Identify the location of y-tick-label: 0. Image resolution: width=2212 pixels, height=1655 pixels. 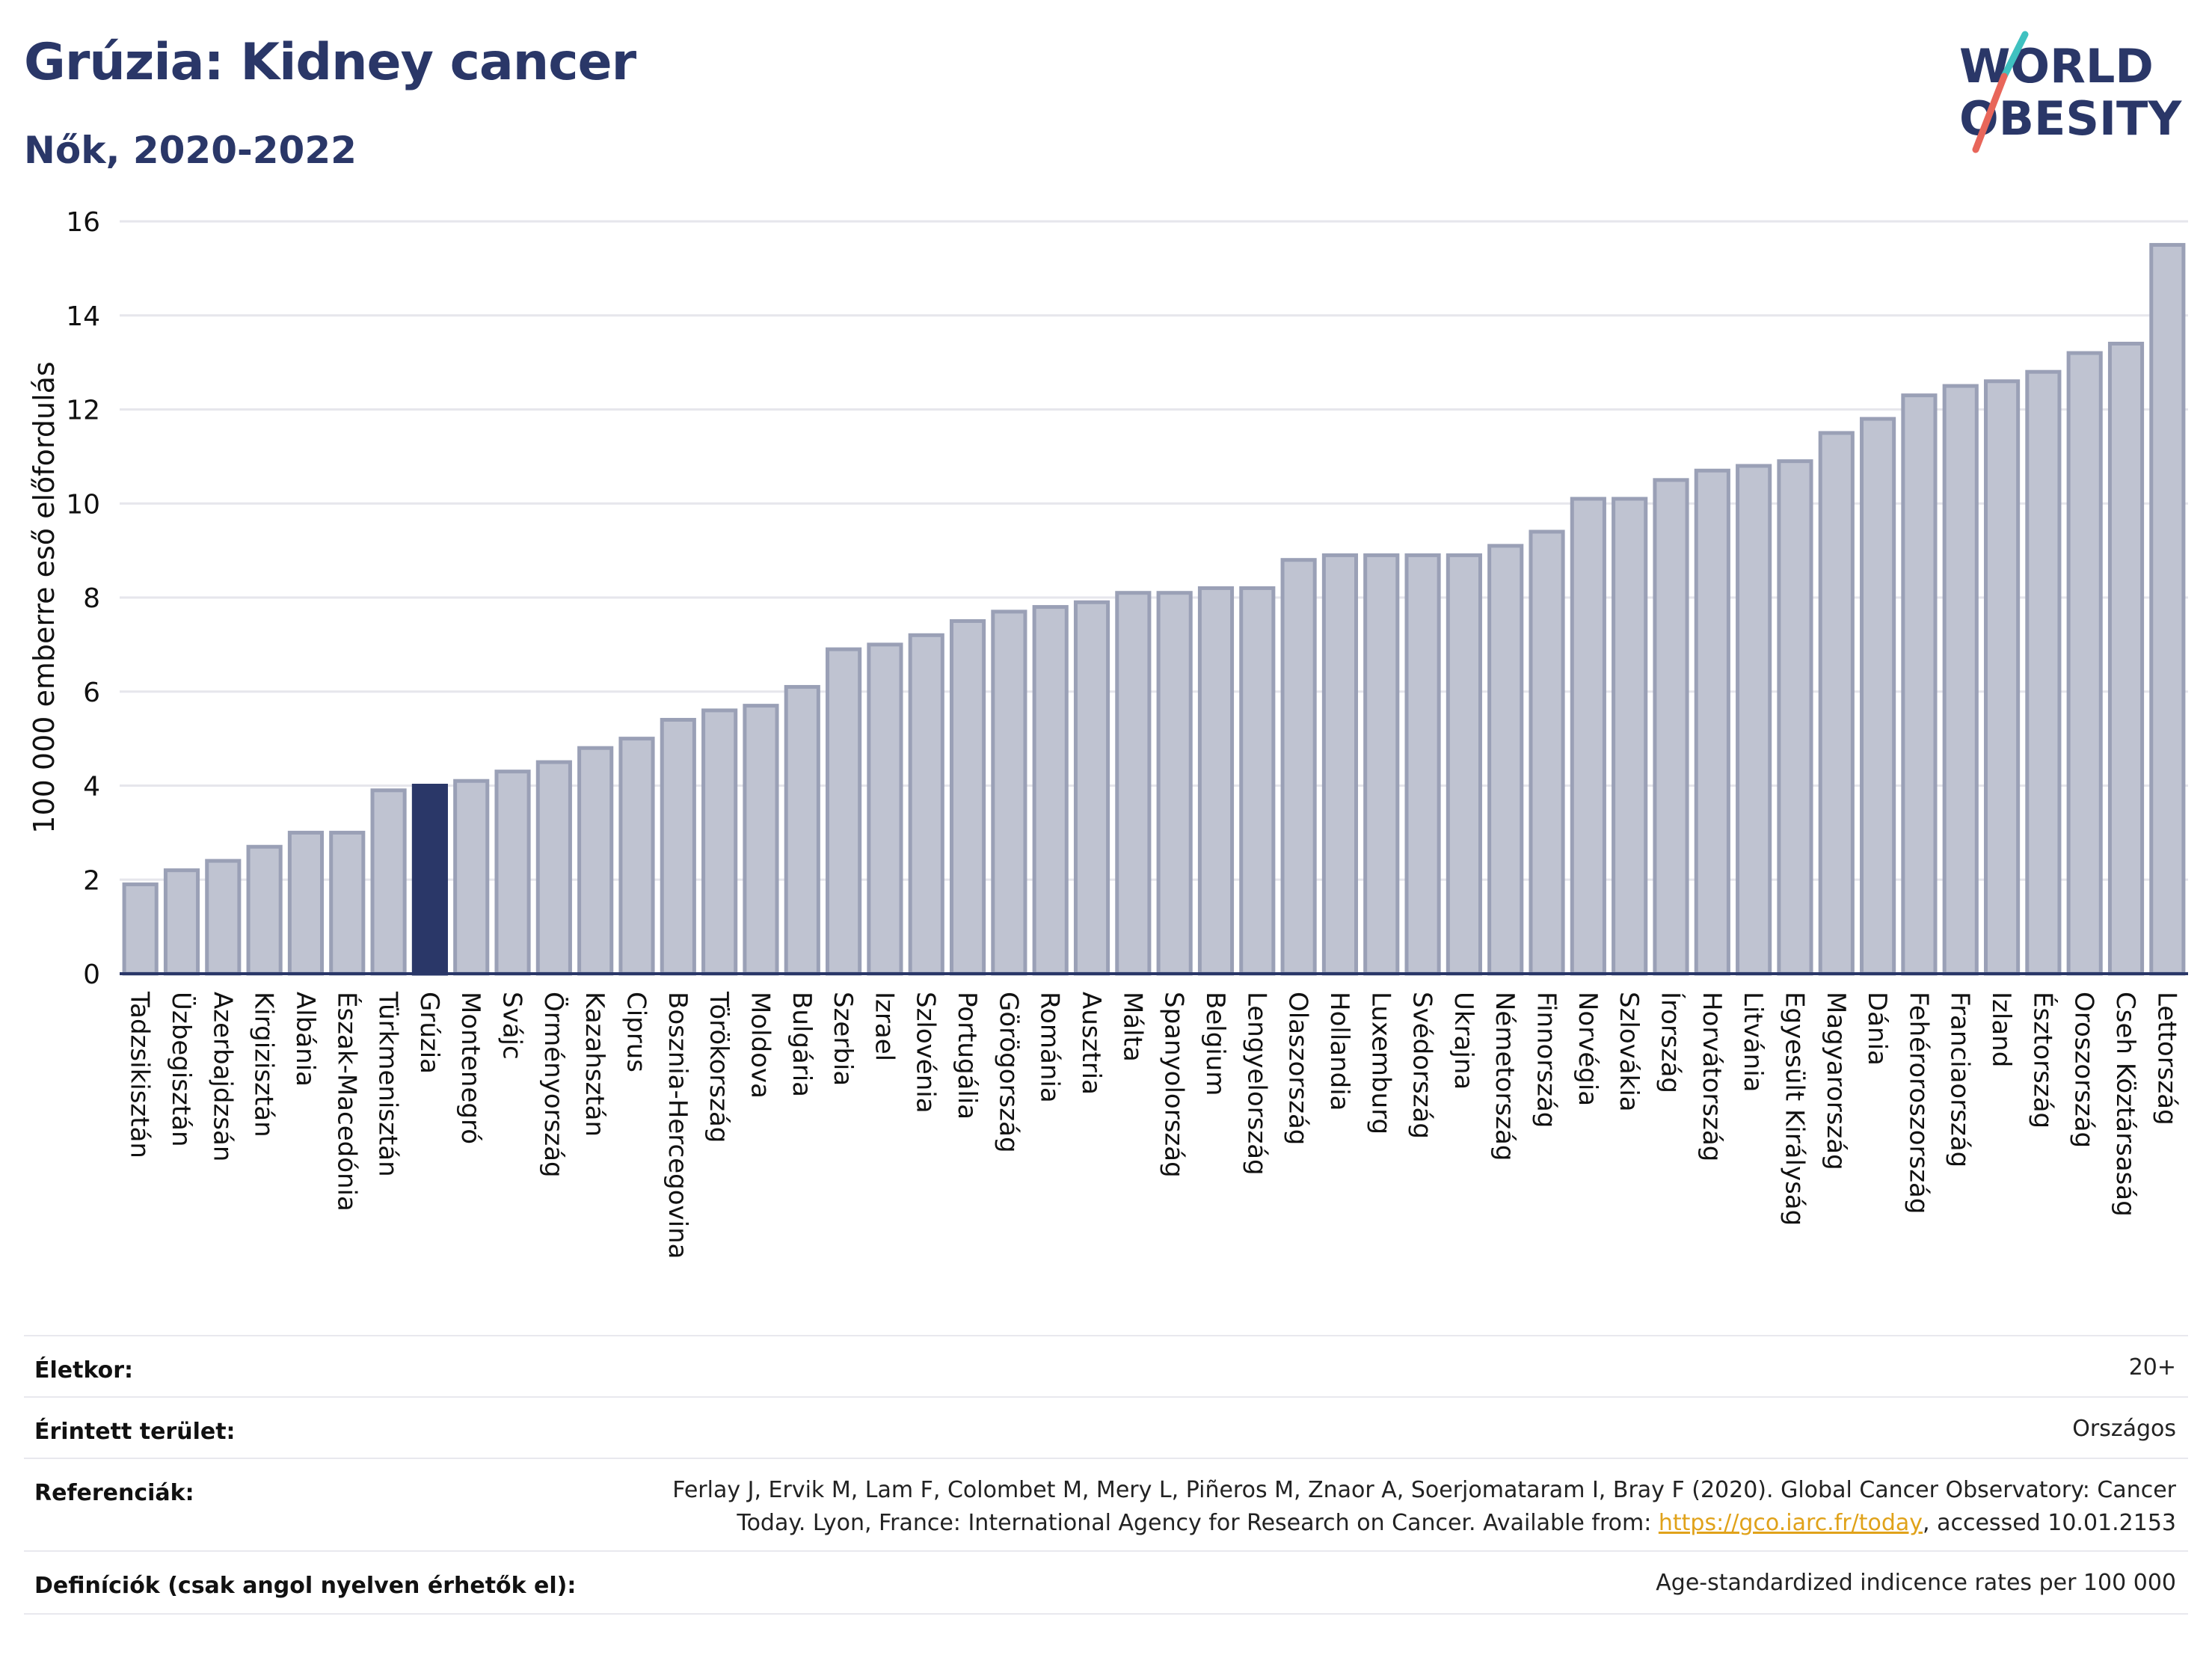
(91, 974).